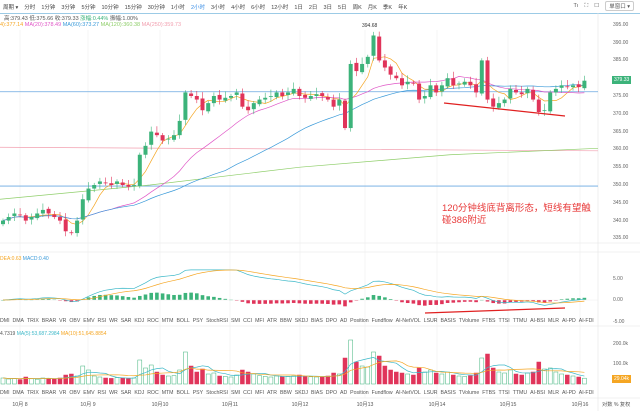  I want to click on indicator-tab: AI-PD, so click(568, 321).